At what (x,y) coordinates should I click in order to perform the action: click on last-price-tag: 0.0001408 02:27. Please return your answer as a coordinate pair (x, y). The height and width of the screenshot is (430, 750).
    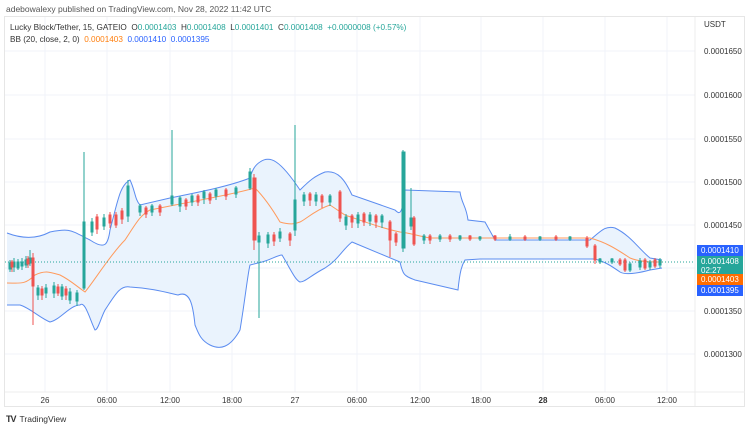
    Looking at the image, I should click on (720, 265).